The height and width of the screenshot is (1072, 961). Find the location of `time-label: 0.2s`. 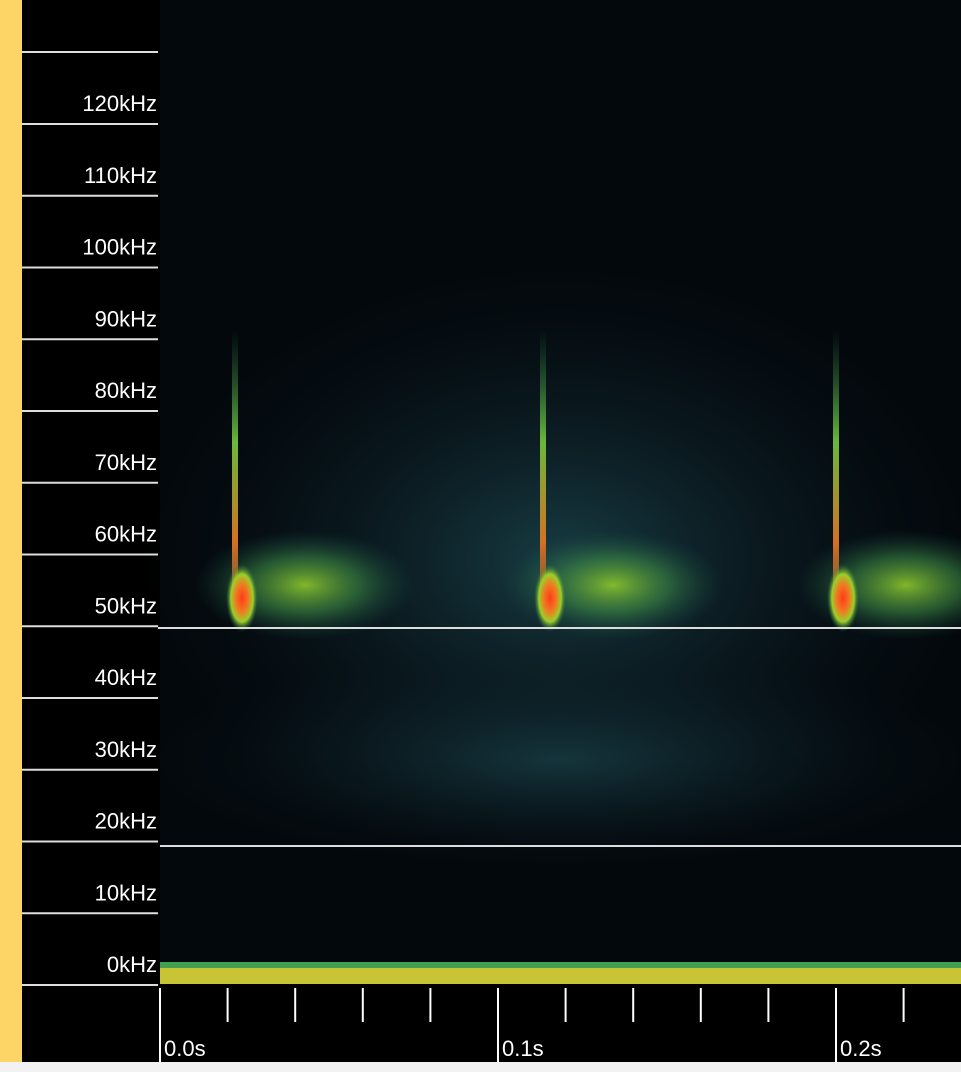

time-label: 0.2s is located at coordinates (861, 1048).